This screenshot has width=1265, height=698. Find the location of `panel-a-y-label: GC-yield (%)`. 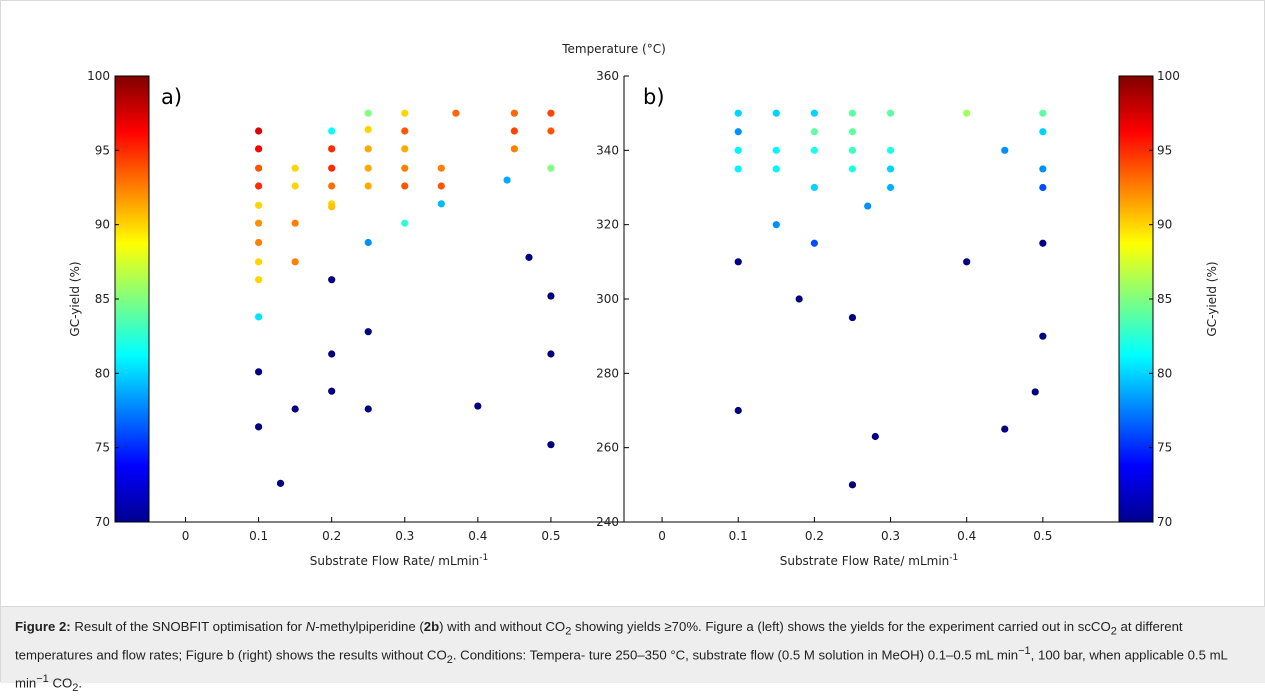

panel-a-y-label: GC-yield (%) is located at coordinates (75, 298).